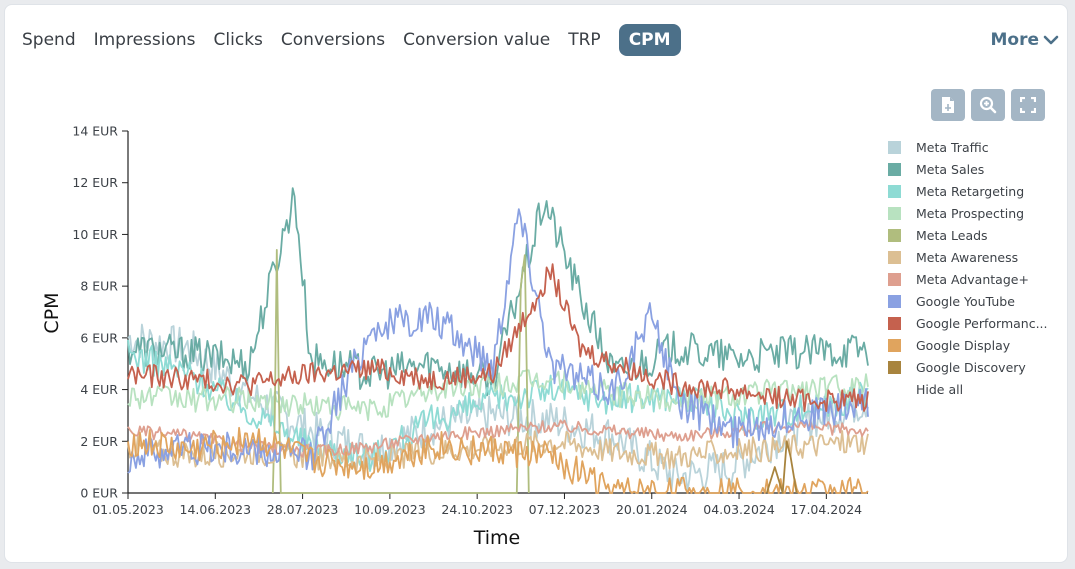 This screenshot has height=569, width=1075. I want to click on fullscreen-button, so click(1028, 105).